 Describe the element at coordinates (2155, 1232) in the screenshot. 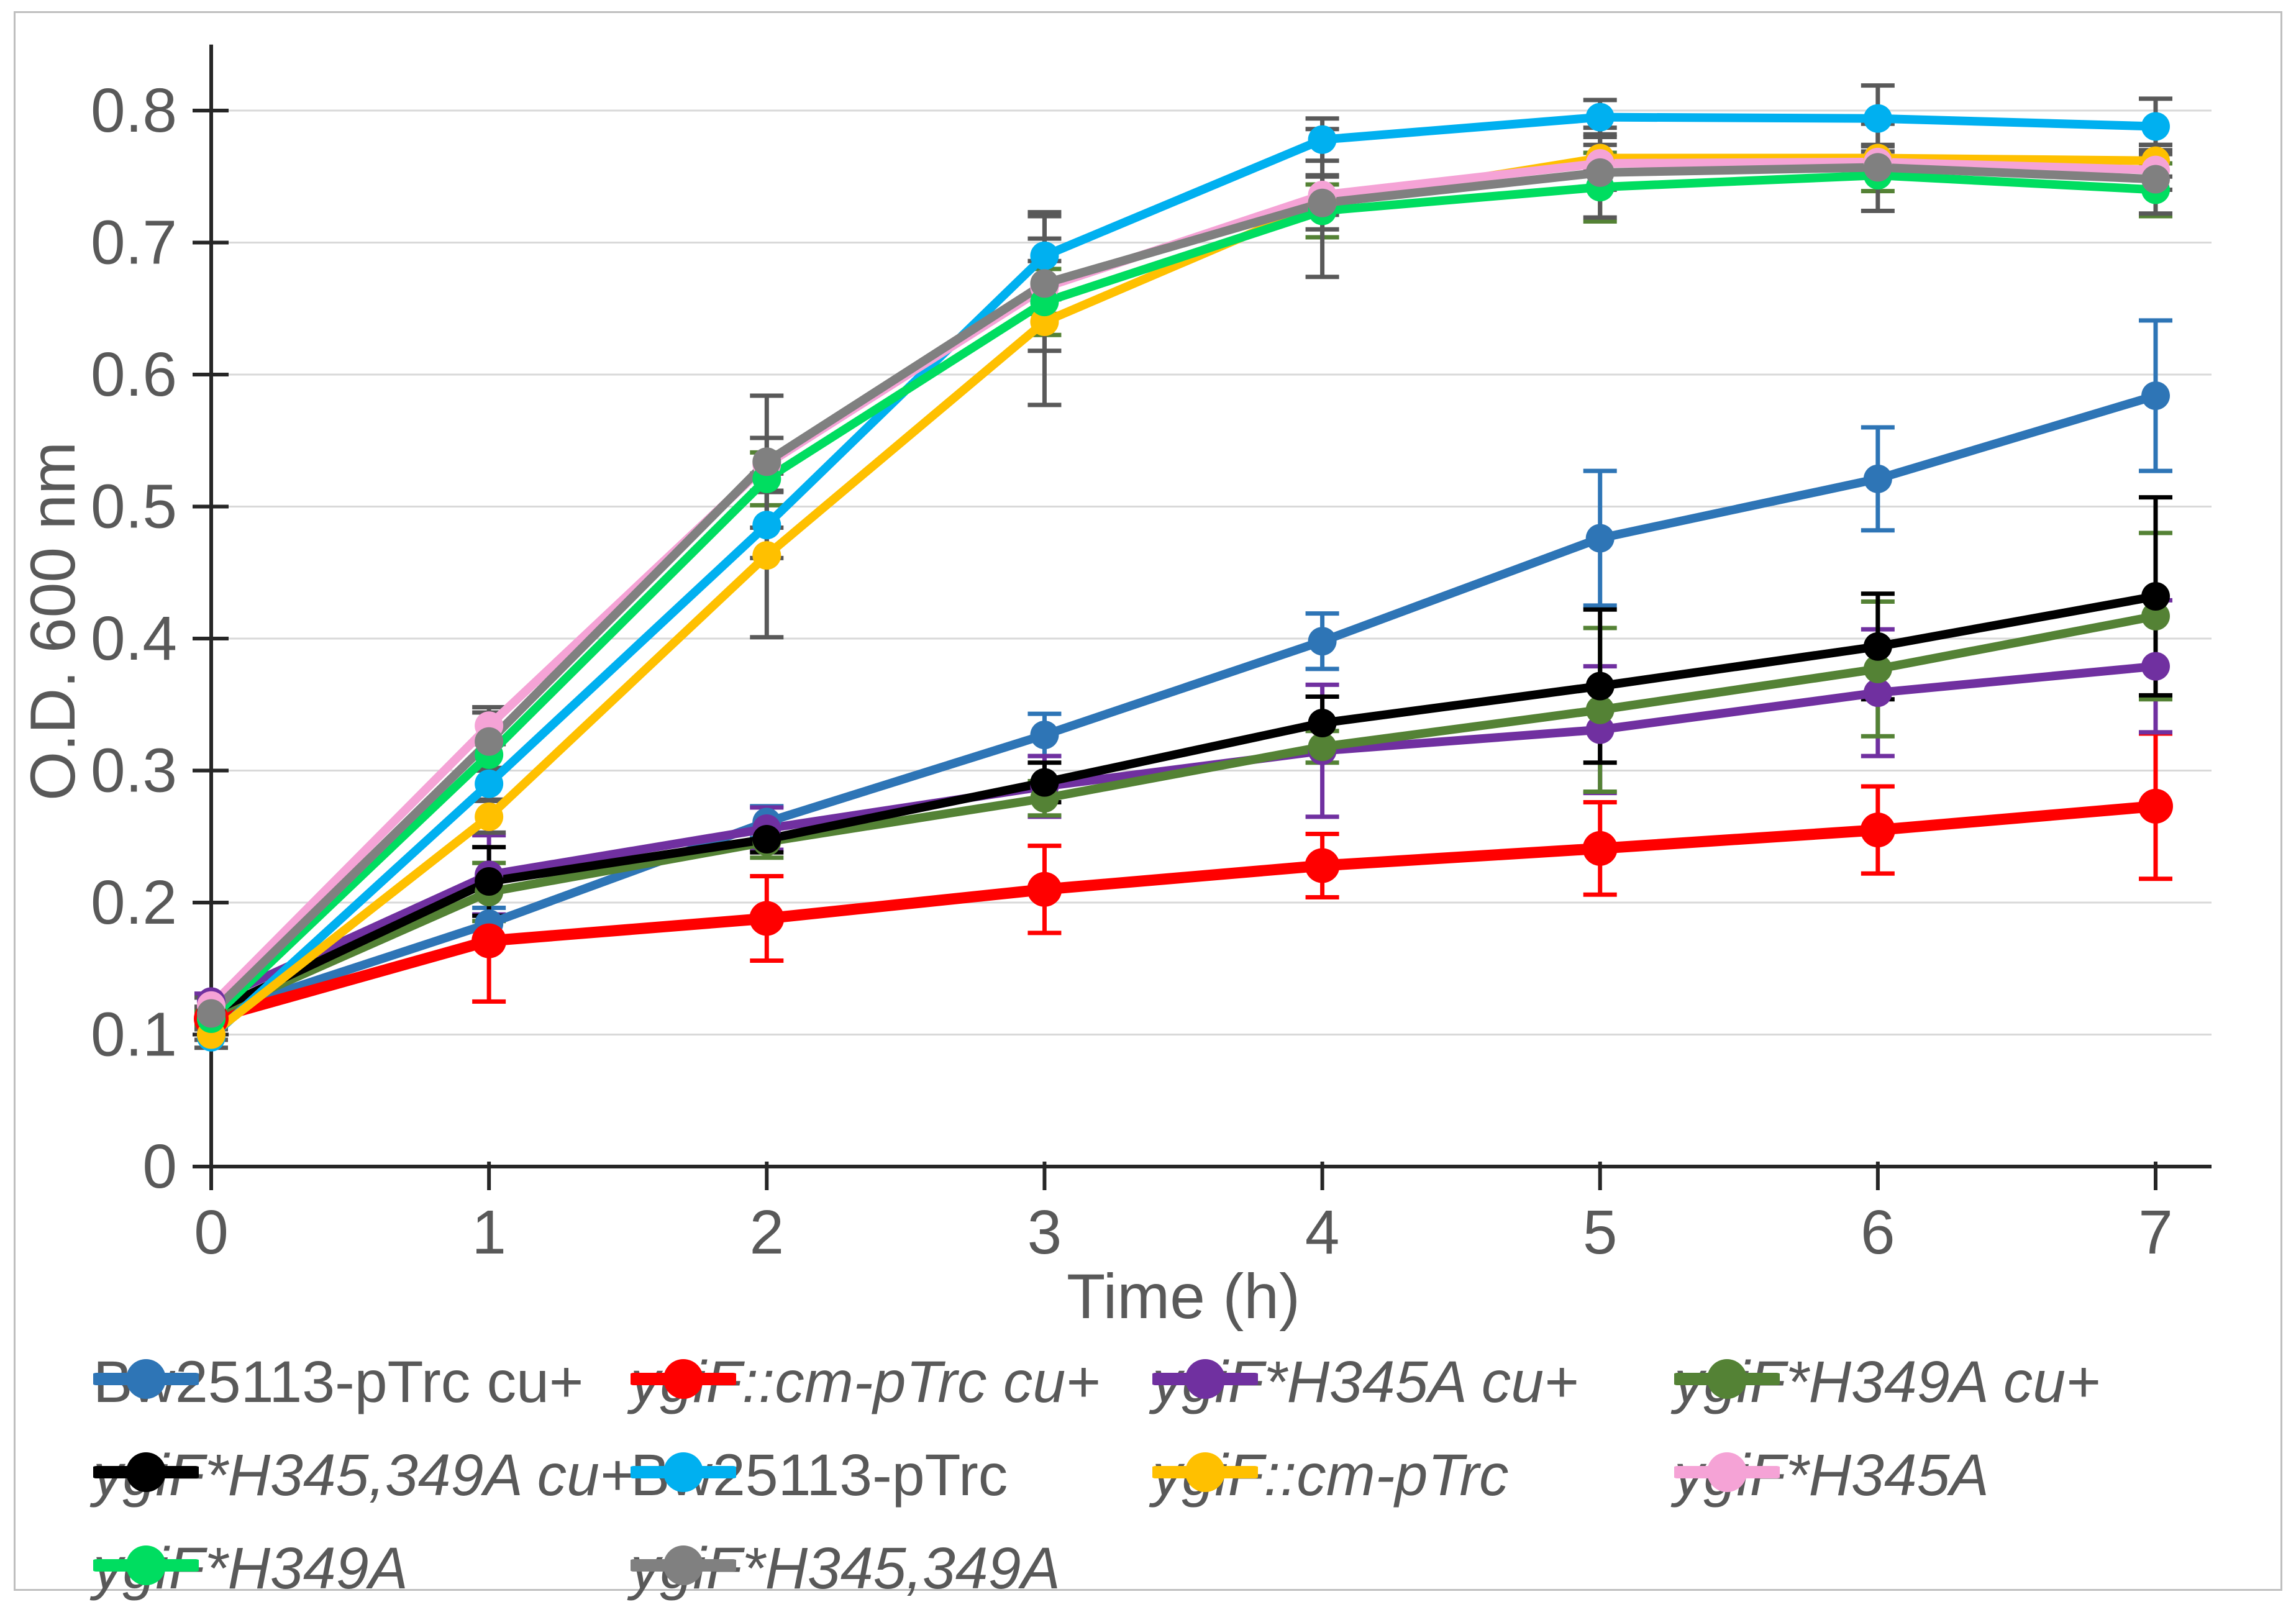

I see `x-tick-label: 7` at that location.